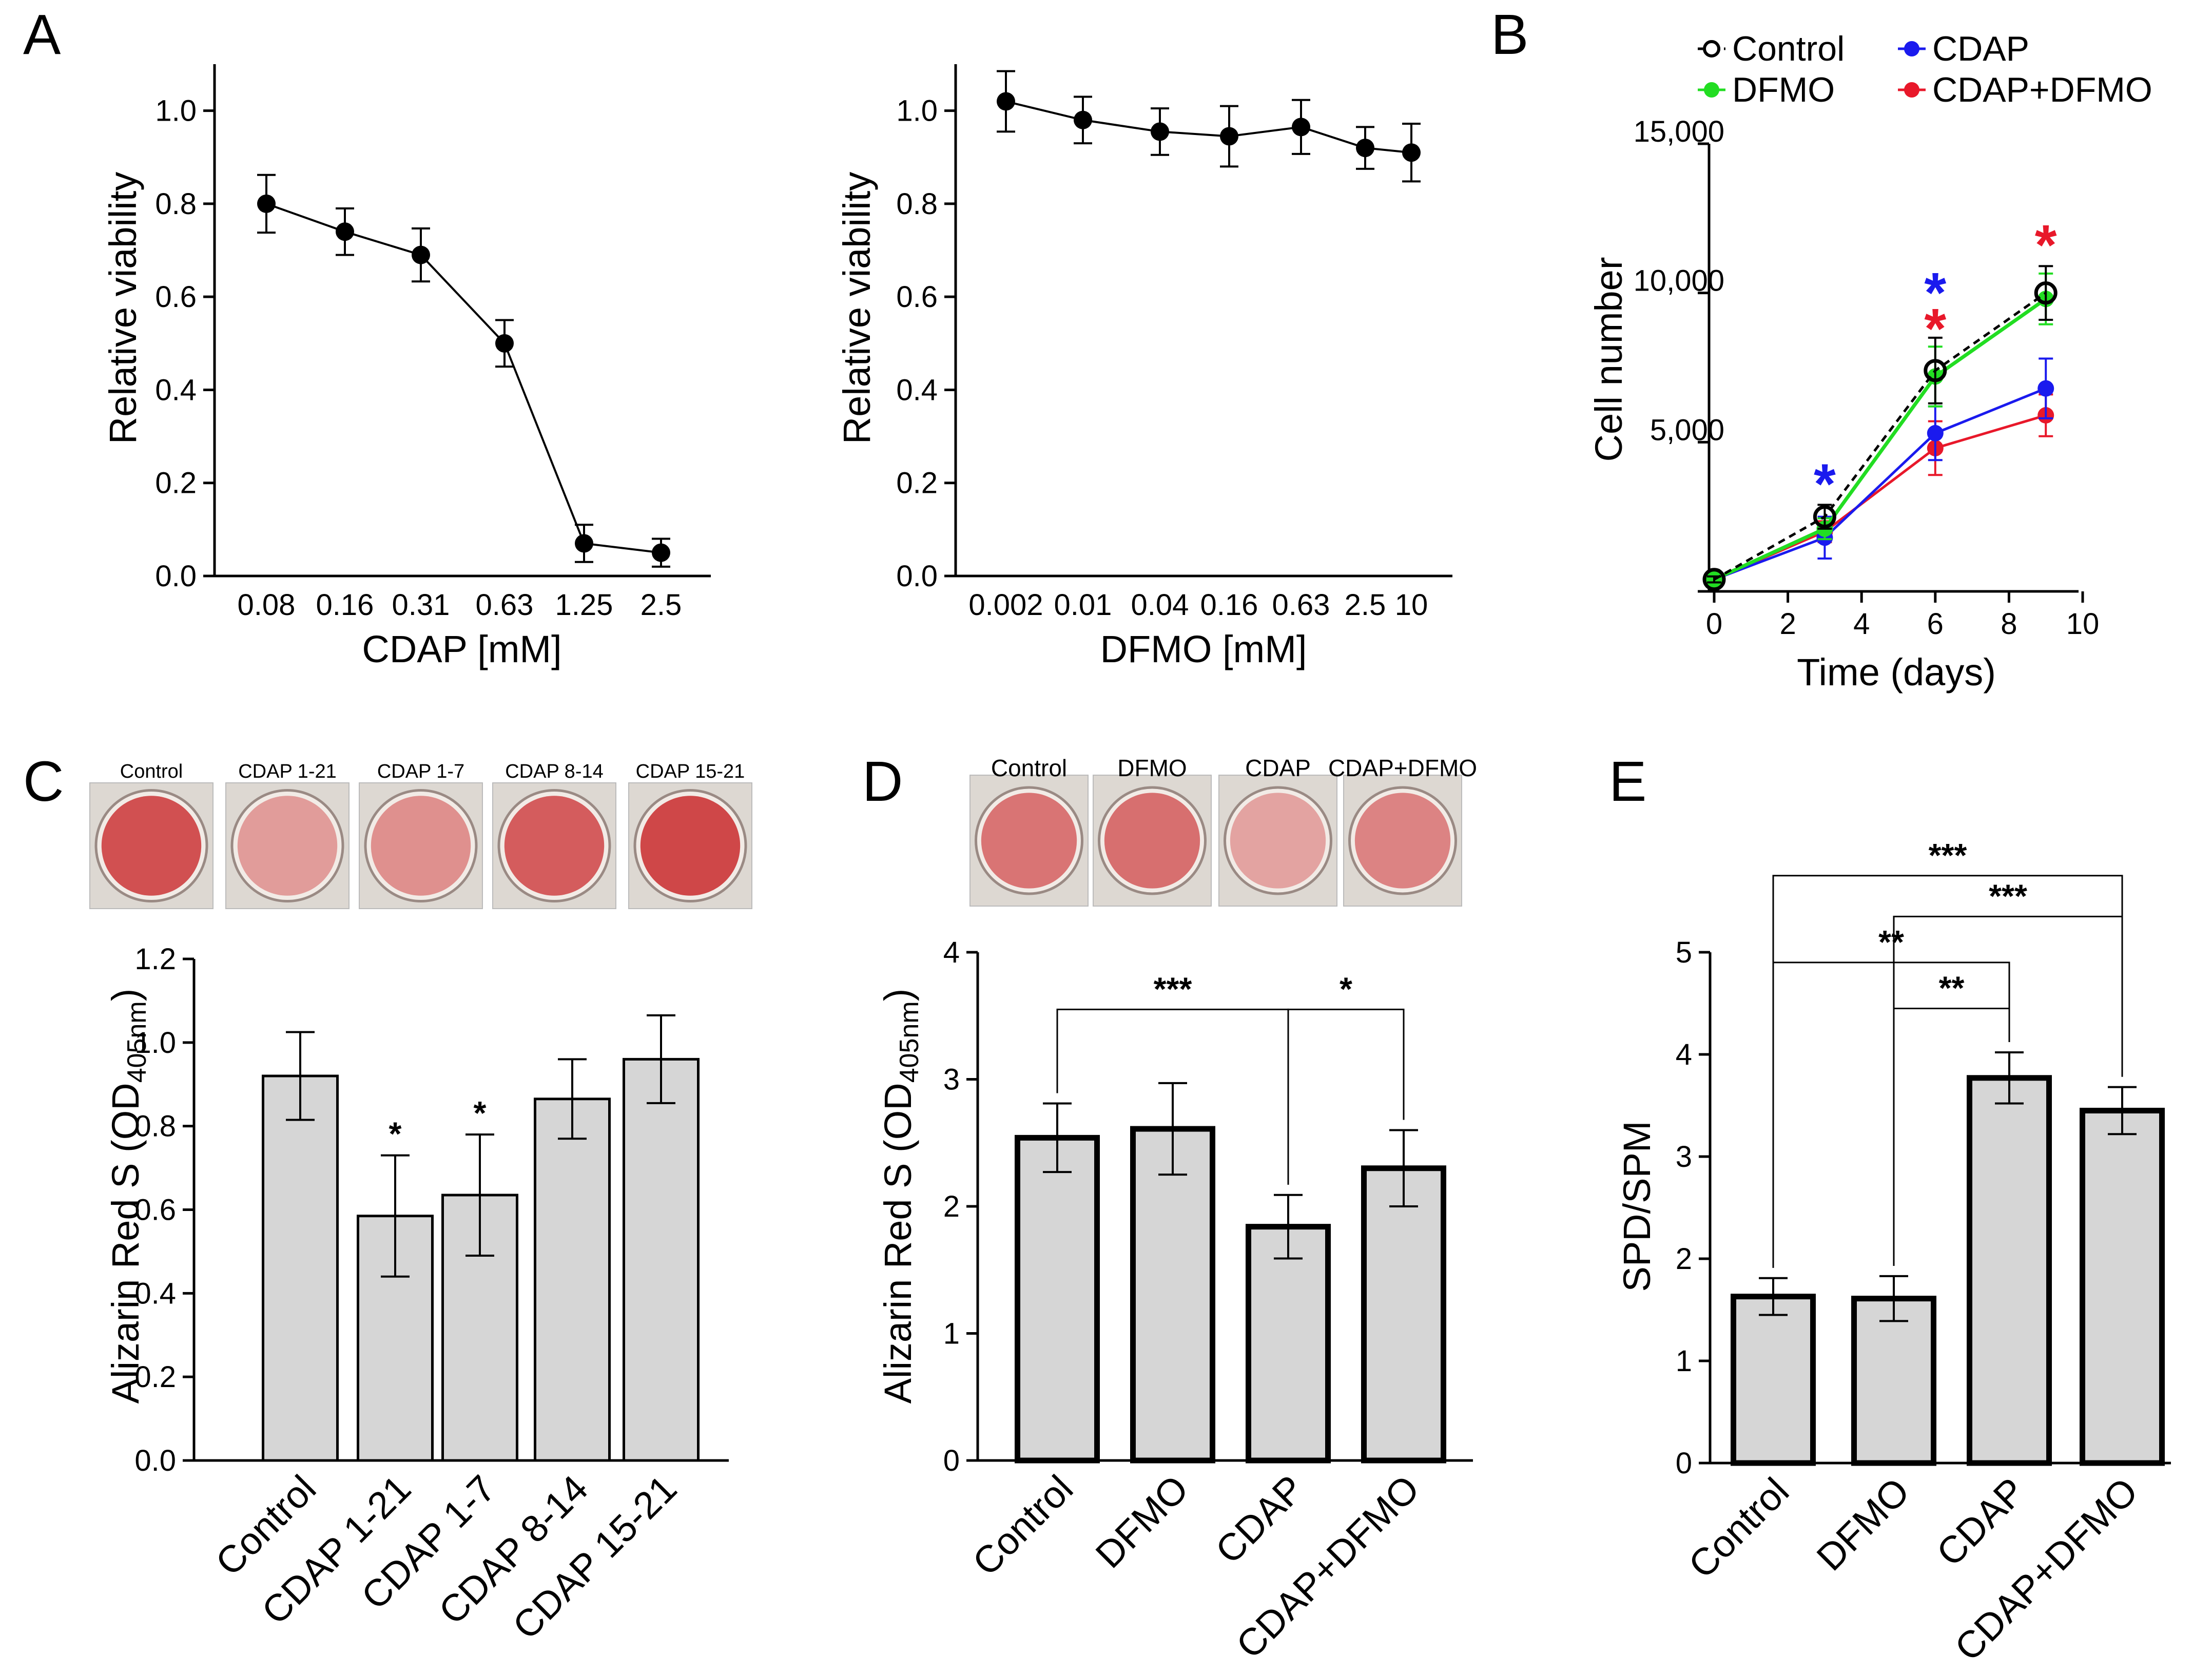 The height and width of the screenshot is (1673, 2212). I want to click on E-ytick-label: 3, so click(1684, 1157).